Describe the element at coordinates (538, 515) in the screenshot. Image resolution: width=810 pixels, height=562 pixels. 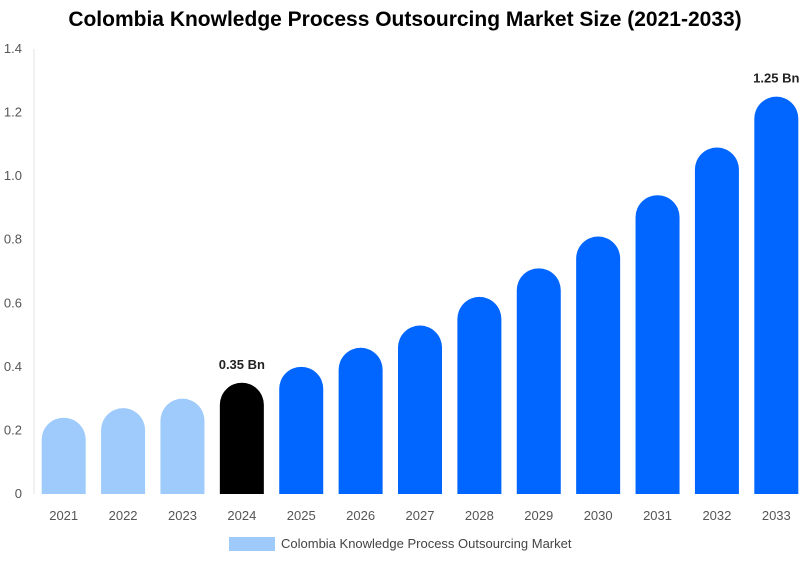
I see `x-tick-label: 2029` at that location.